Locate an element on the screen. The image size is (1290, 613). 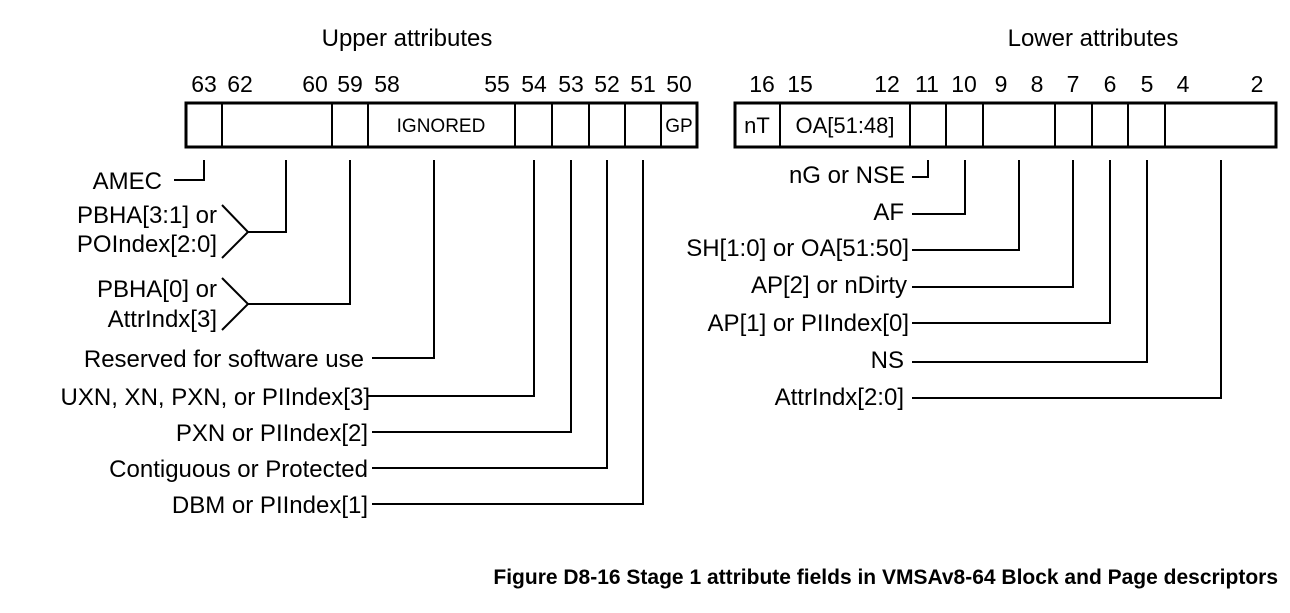
upper-bit-55: 55 is located at coordinates (497, 84).